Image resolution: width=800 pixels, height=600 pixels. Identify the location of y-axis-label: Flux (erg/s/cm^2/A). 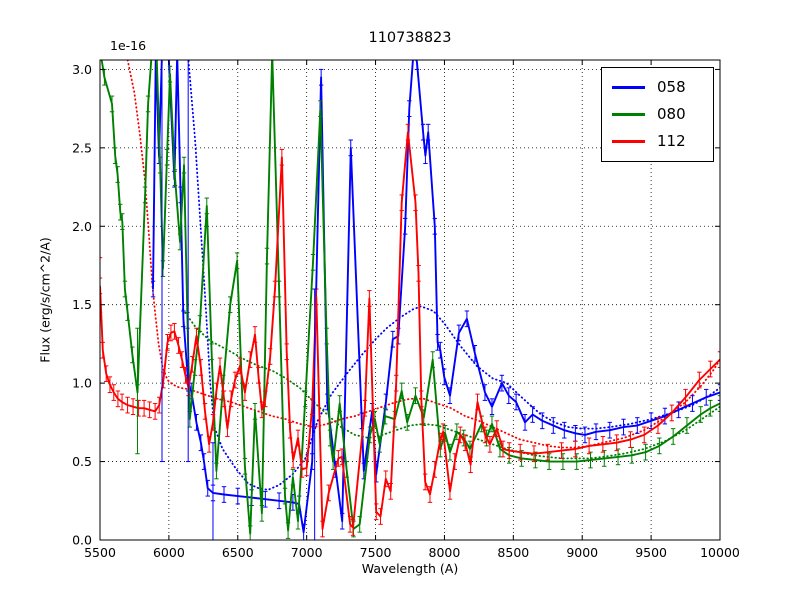
(45, 300).